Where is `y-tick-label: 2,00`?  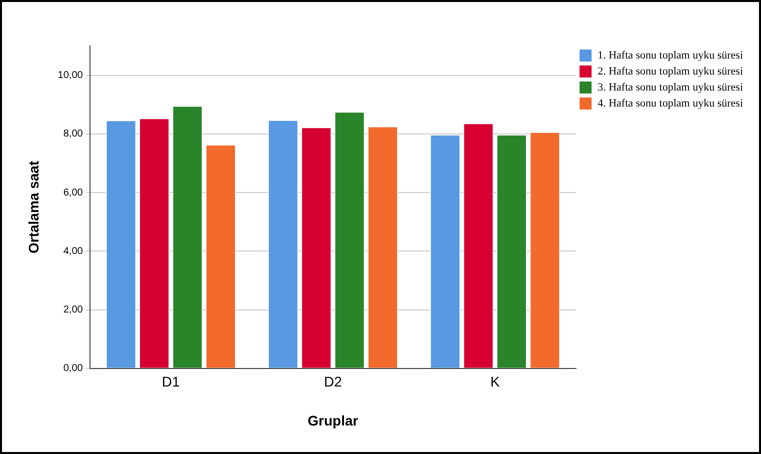 y-tick-label: 2,00 is located at coordinates (73, 310).